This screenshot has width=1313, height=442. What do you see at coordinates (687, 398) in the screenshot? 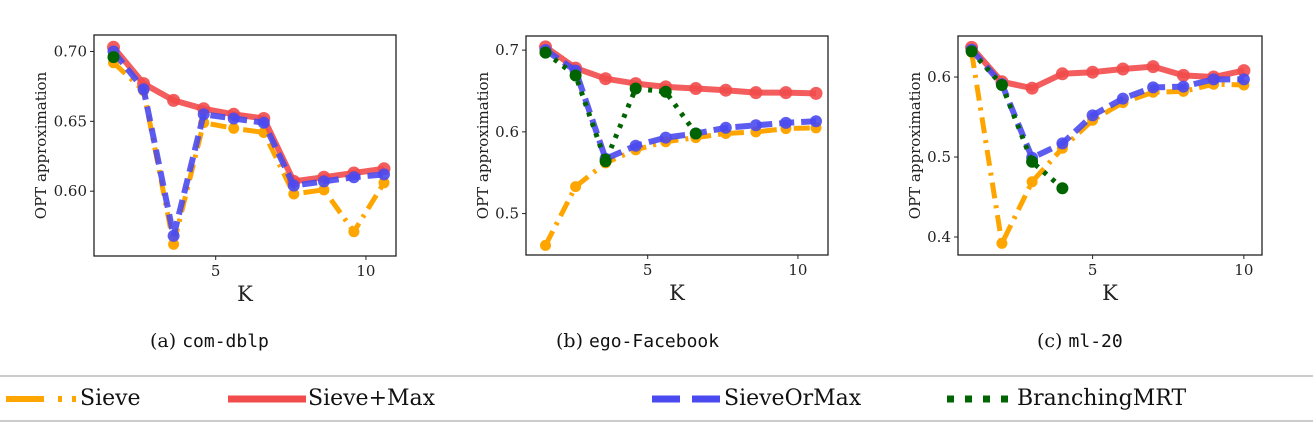
I see `legend-swatch-sieve-or-max` at bounding box center [687, 398].